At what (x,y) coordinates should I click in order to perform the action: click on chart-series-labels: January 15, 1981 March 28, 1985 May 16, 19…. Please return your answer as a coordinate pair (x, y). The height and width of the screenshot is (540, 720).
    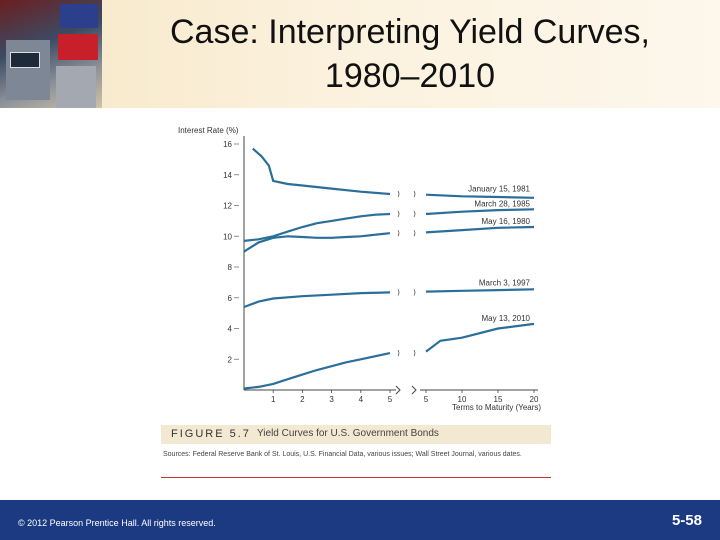
    Looking at the image, I should click on (499, 254).